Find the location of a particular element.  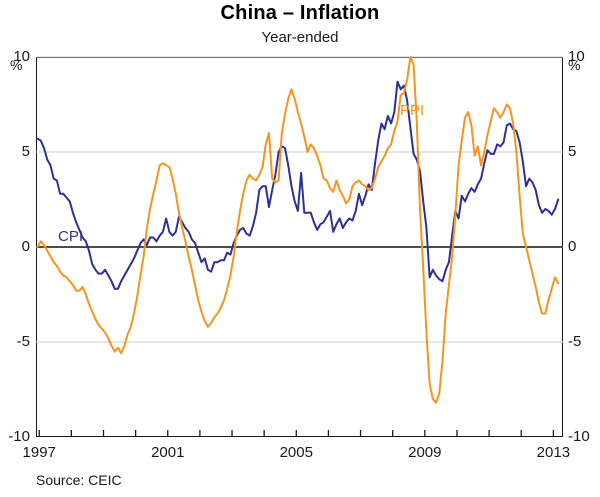

y-axis-tick-label: -5 is located at coordinates (23, 341).